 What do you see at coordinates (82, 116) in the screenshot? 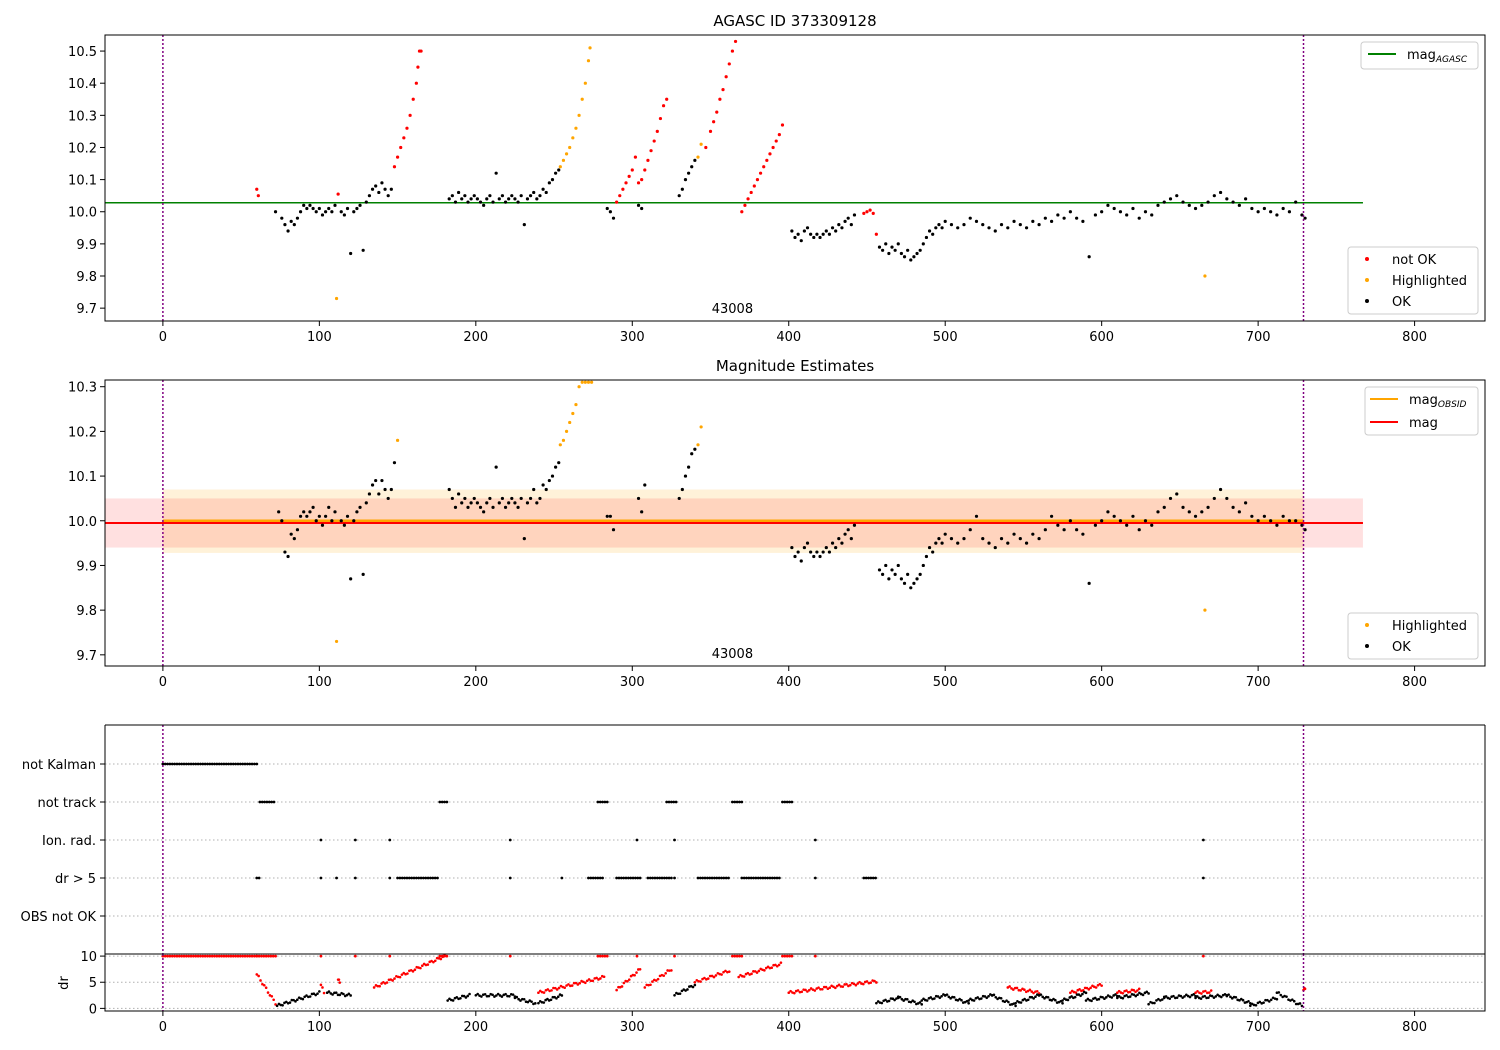
I see `y-tick-label: 10.3` at bounding box center [82, 116].